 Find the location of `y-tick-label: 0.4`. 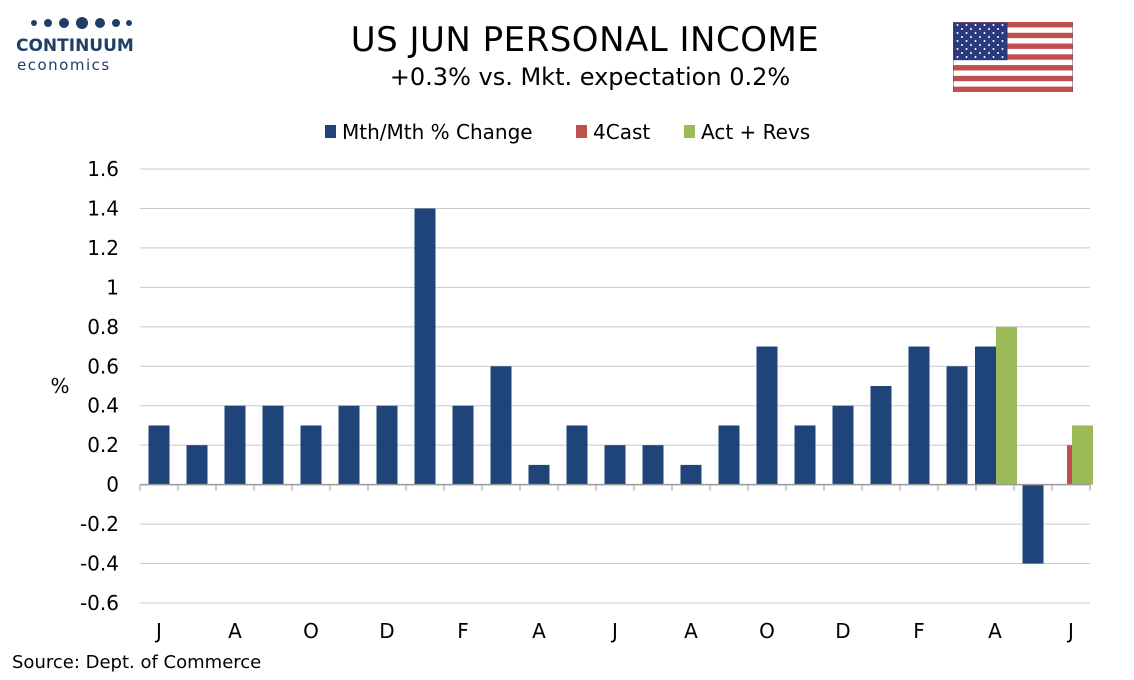

y-tick-label: 0.4 is located at coordinates (103, 406).